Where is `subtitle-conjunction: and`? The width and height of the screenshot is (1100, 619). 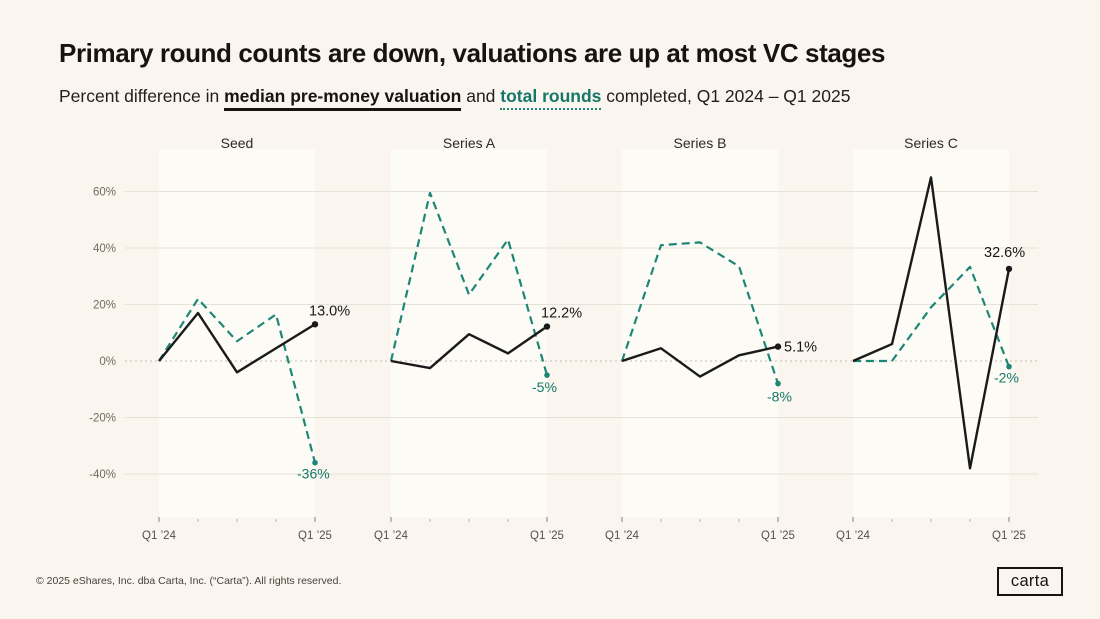 subtitle-conjunction: and is located at coordinates (481, 96).